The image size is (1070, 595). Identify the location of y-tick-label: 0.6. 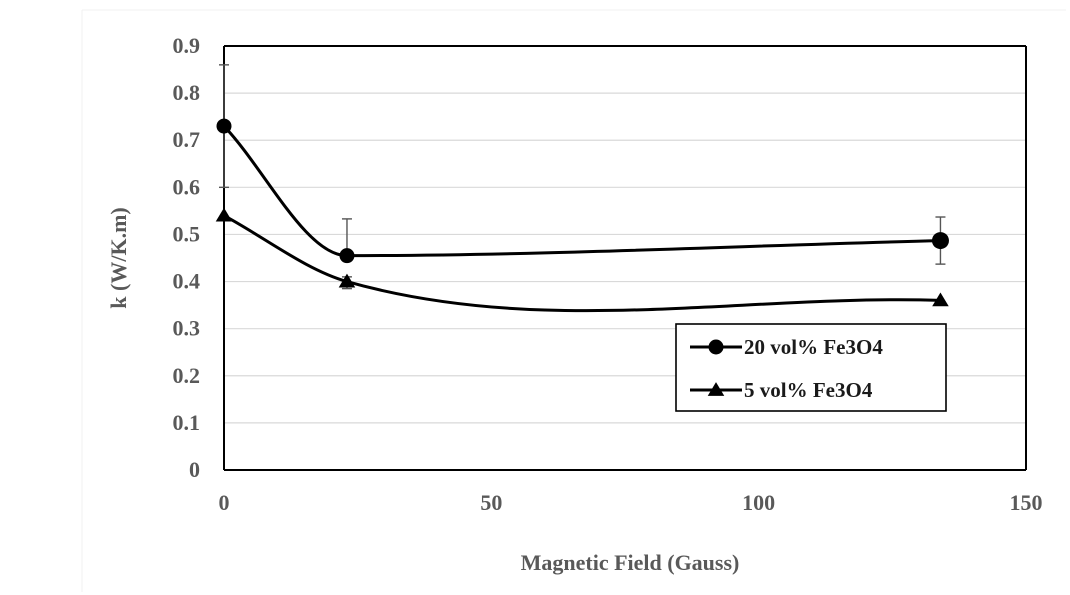
(187, 186).